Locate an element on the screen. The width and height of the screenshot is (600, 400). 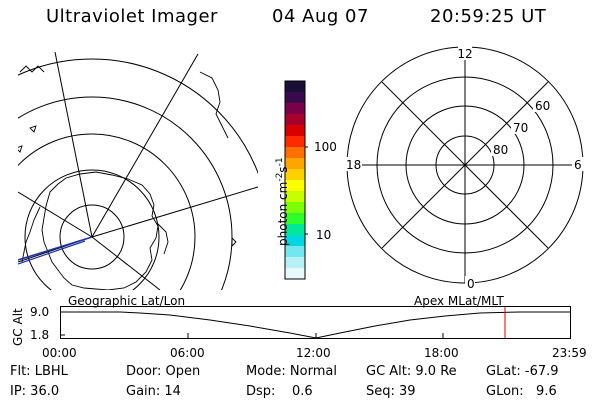
observation-time: 20:59:25 UT is located at coordinates (488, 16).